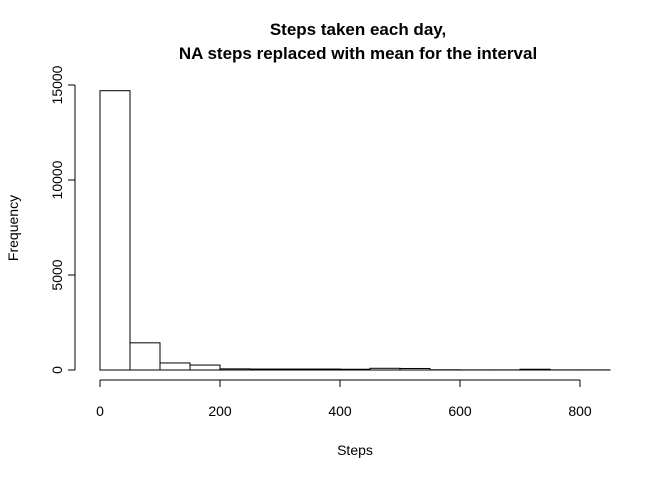 The image size is (672, 480). I want to click on y-axis-label: Frequency, so click(13, 228).